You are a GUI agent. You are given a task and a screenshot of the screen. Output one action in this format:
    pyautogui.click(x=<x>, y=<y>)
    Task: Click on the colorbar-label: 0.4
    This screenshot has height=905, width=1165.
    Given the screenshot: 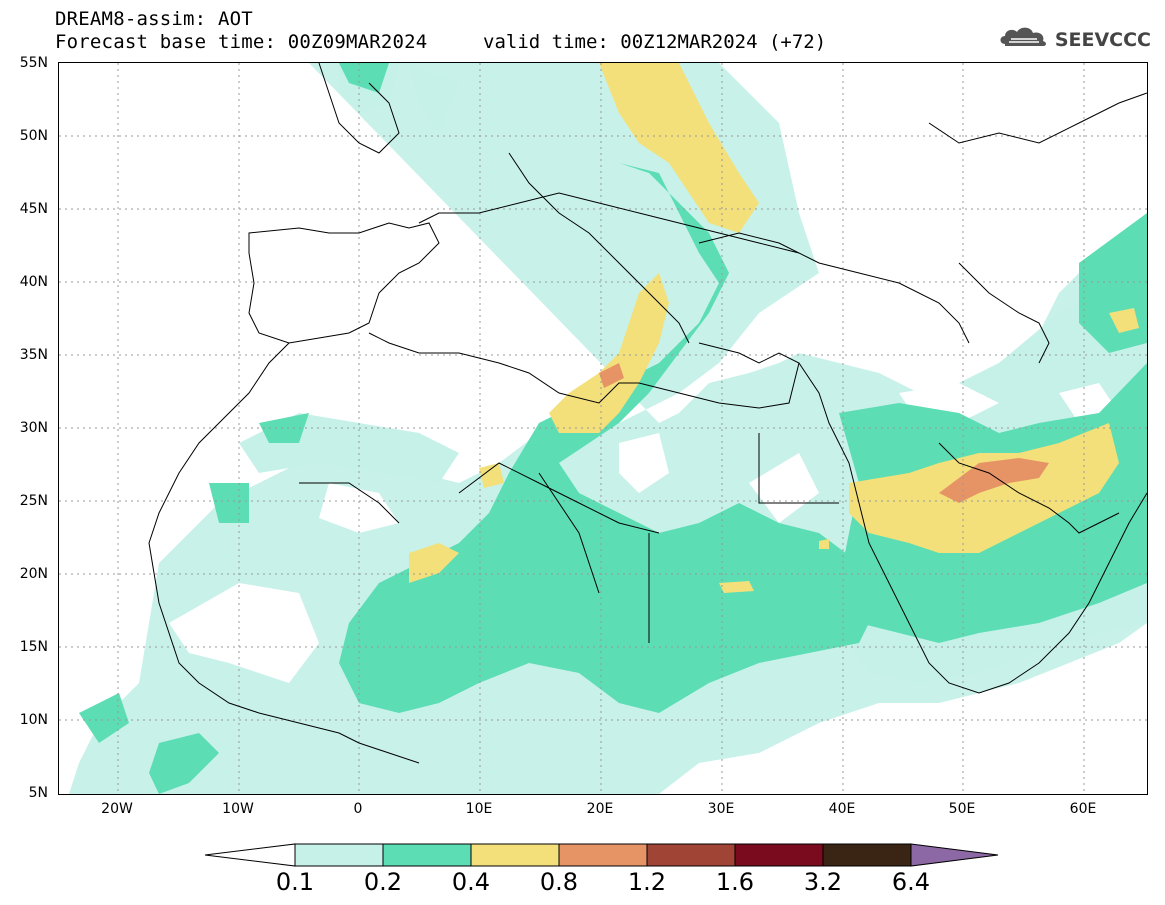 What is the action you would take?
    pyautogui.click(x=471, y=882)
    